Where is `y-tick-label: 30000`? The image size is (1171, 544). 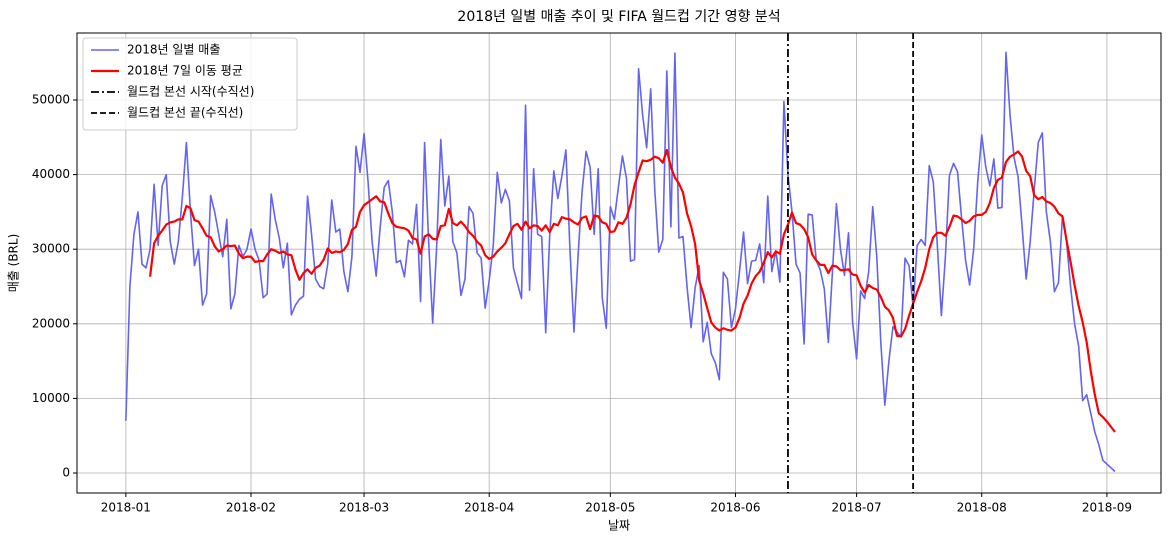 y-tick-label: 30000 is located at coordinates (51, 249).